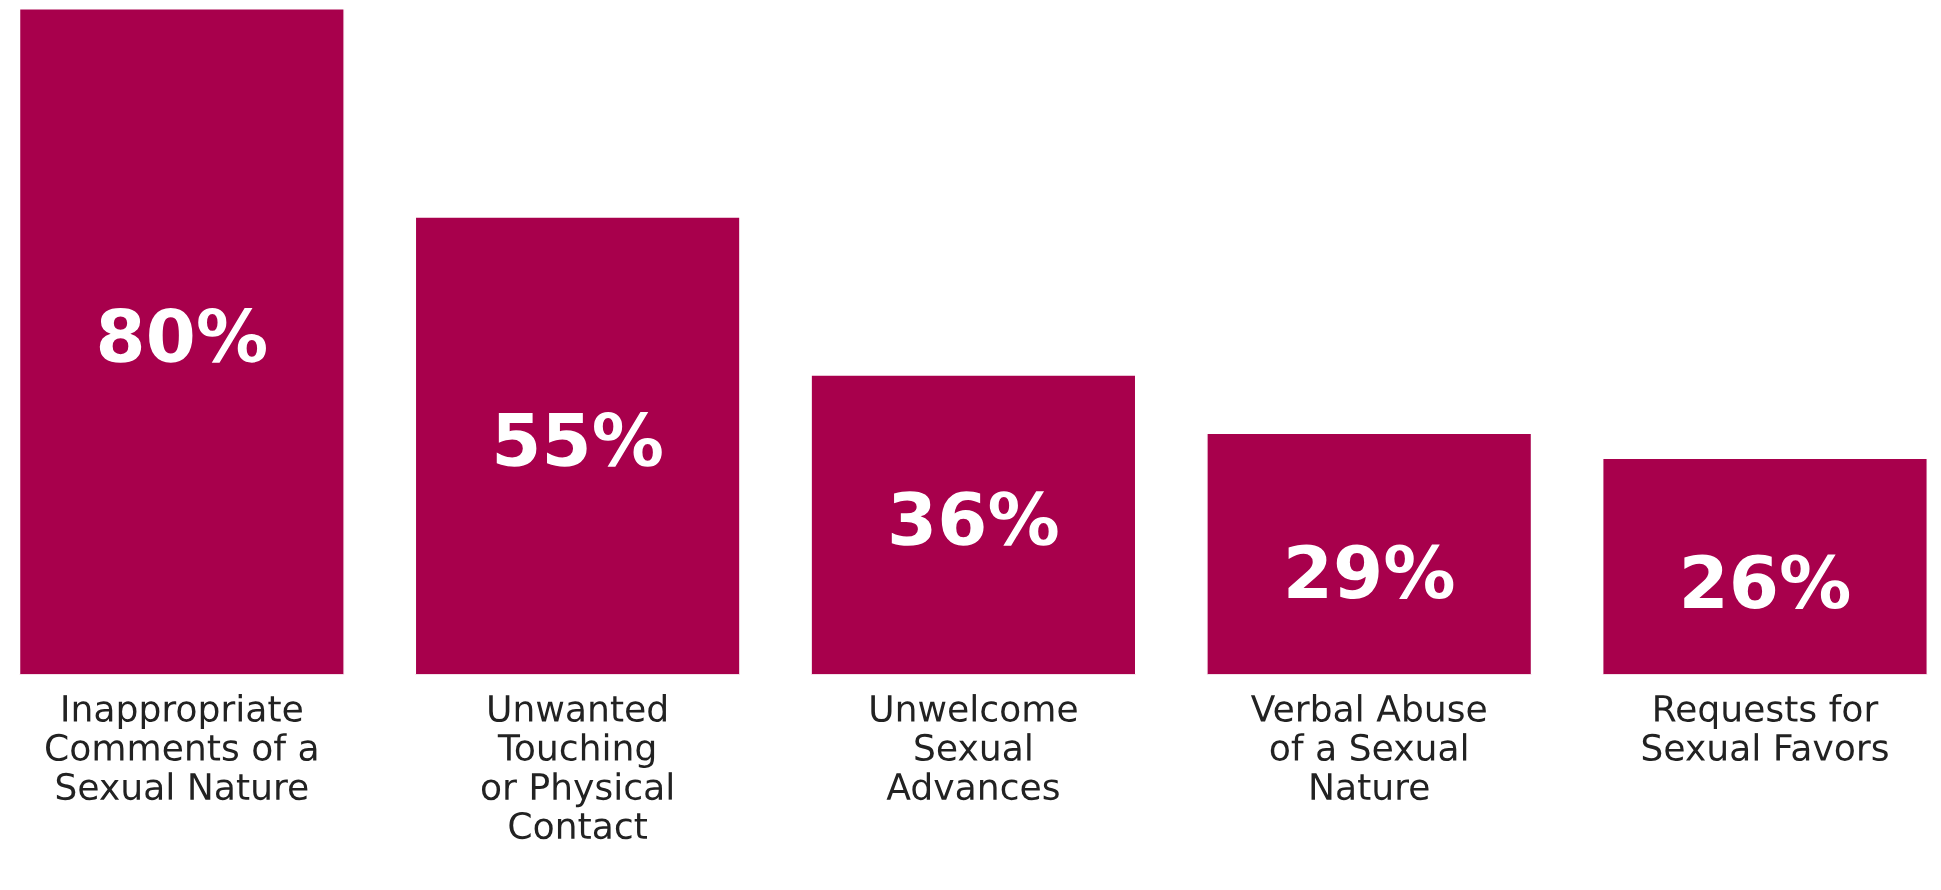 This screenshot has height=890, width=1941. I want to click on data-label: 26%, so click(1767, 582).